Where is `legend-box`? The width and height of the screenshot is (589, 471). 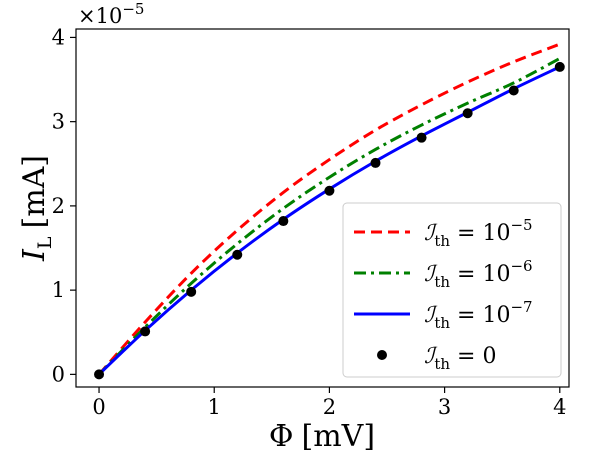 legend-box is located at coordinates (452, 290).